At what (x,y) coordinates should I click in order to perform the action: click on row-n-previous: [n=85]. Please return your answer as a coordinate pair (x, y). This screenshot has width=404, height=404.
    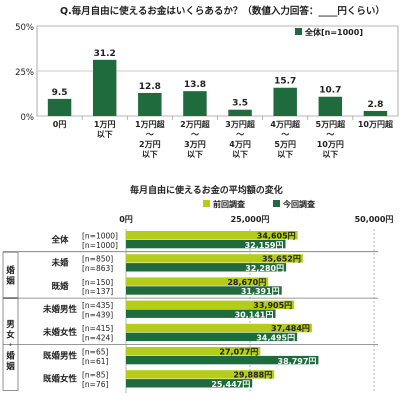
    Looking at the image, I should click on (95, 375).